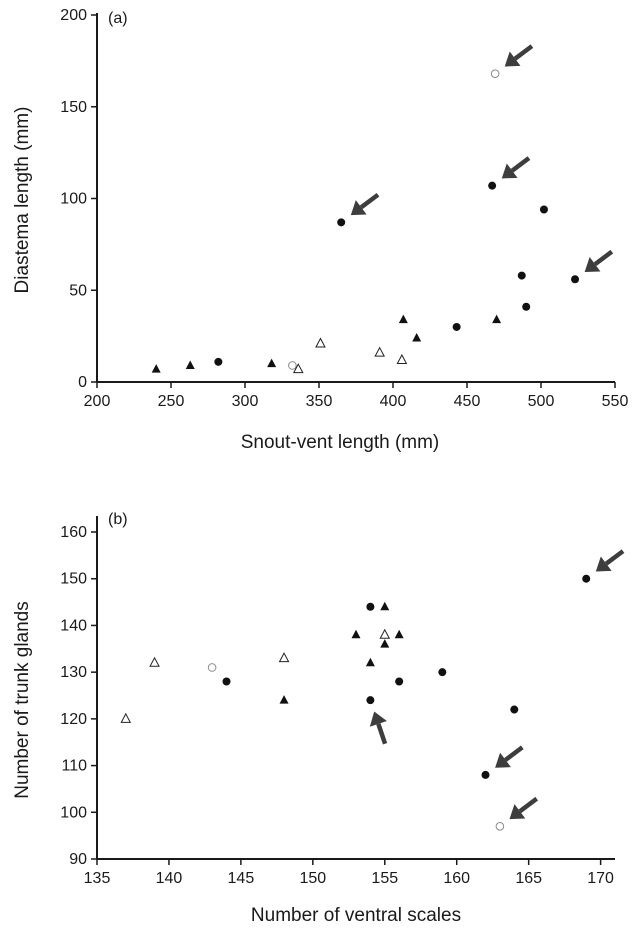 This screenshot has height=935, width=633. What do you see at coordinates (73, 15) in the screenshot?
I see `y-tick-label: 200` at bounding box center [73, 15].